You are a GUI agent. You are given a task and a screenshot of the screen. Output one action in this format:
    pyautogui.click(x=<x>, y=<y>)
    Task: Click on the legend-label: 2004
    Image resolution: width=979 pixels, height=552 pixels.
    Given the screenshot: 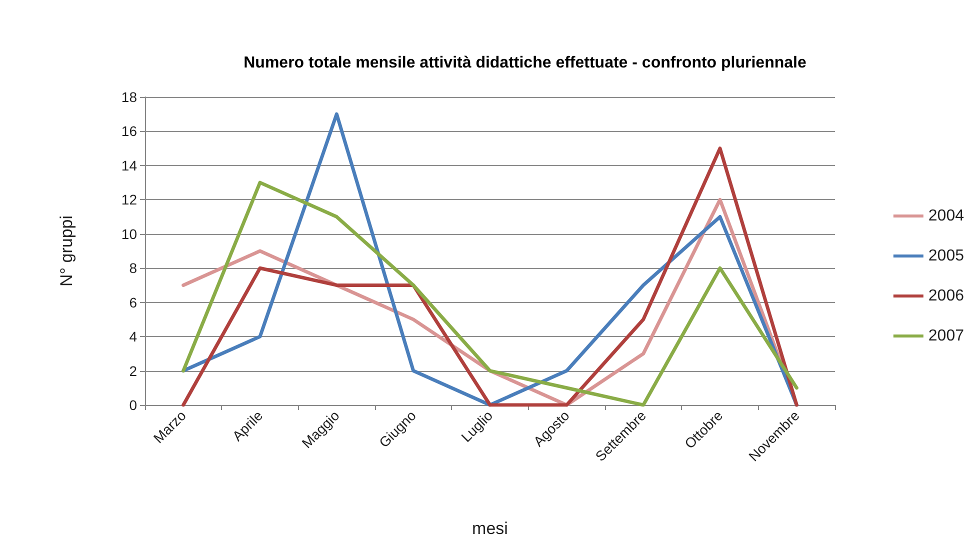 What is the action you would take?
    pyautogui.click(x=946, y=216)
    